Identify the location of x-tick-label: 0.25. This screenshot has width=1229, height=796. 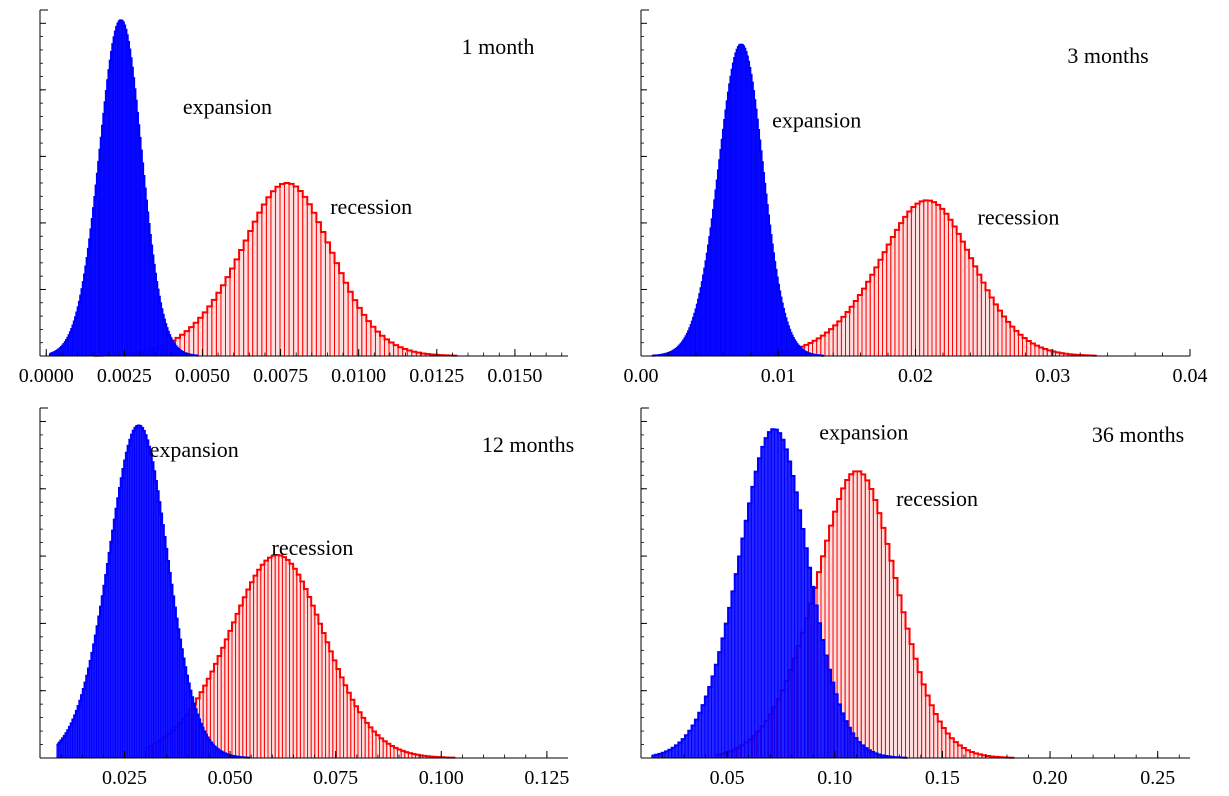
(1157, 778).